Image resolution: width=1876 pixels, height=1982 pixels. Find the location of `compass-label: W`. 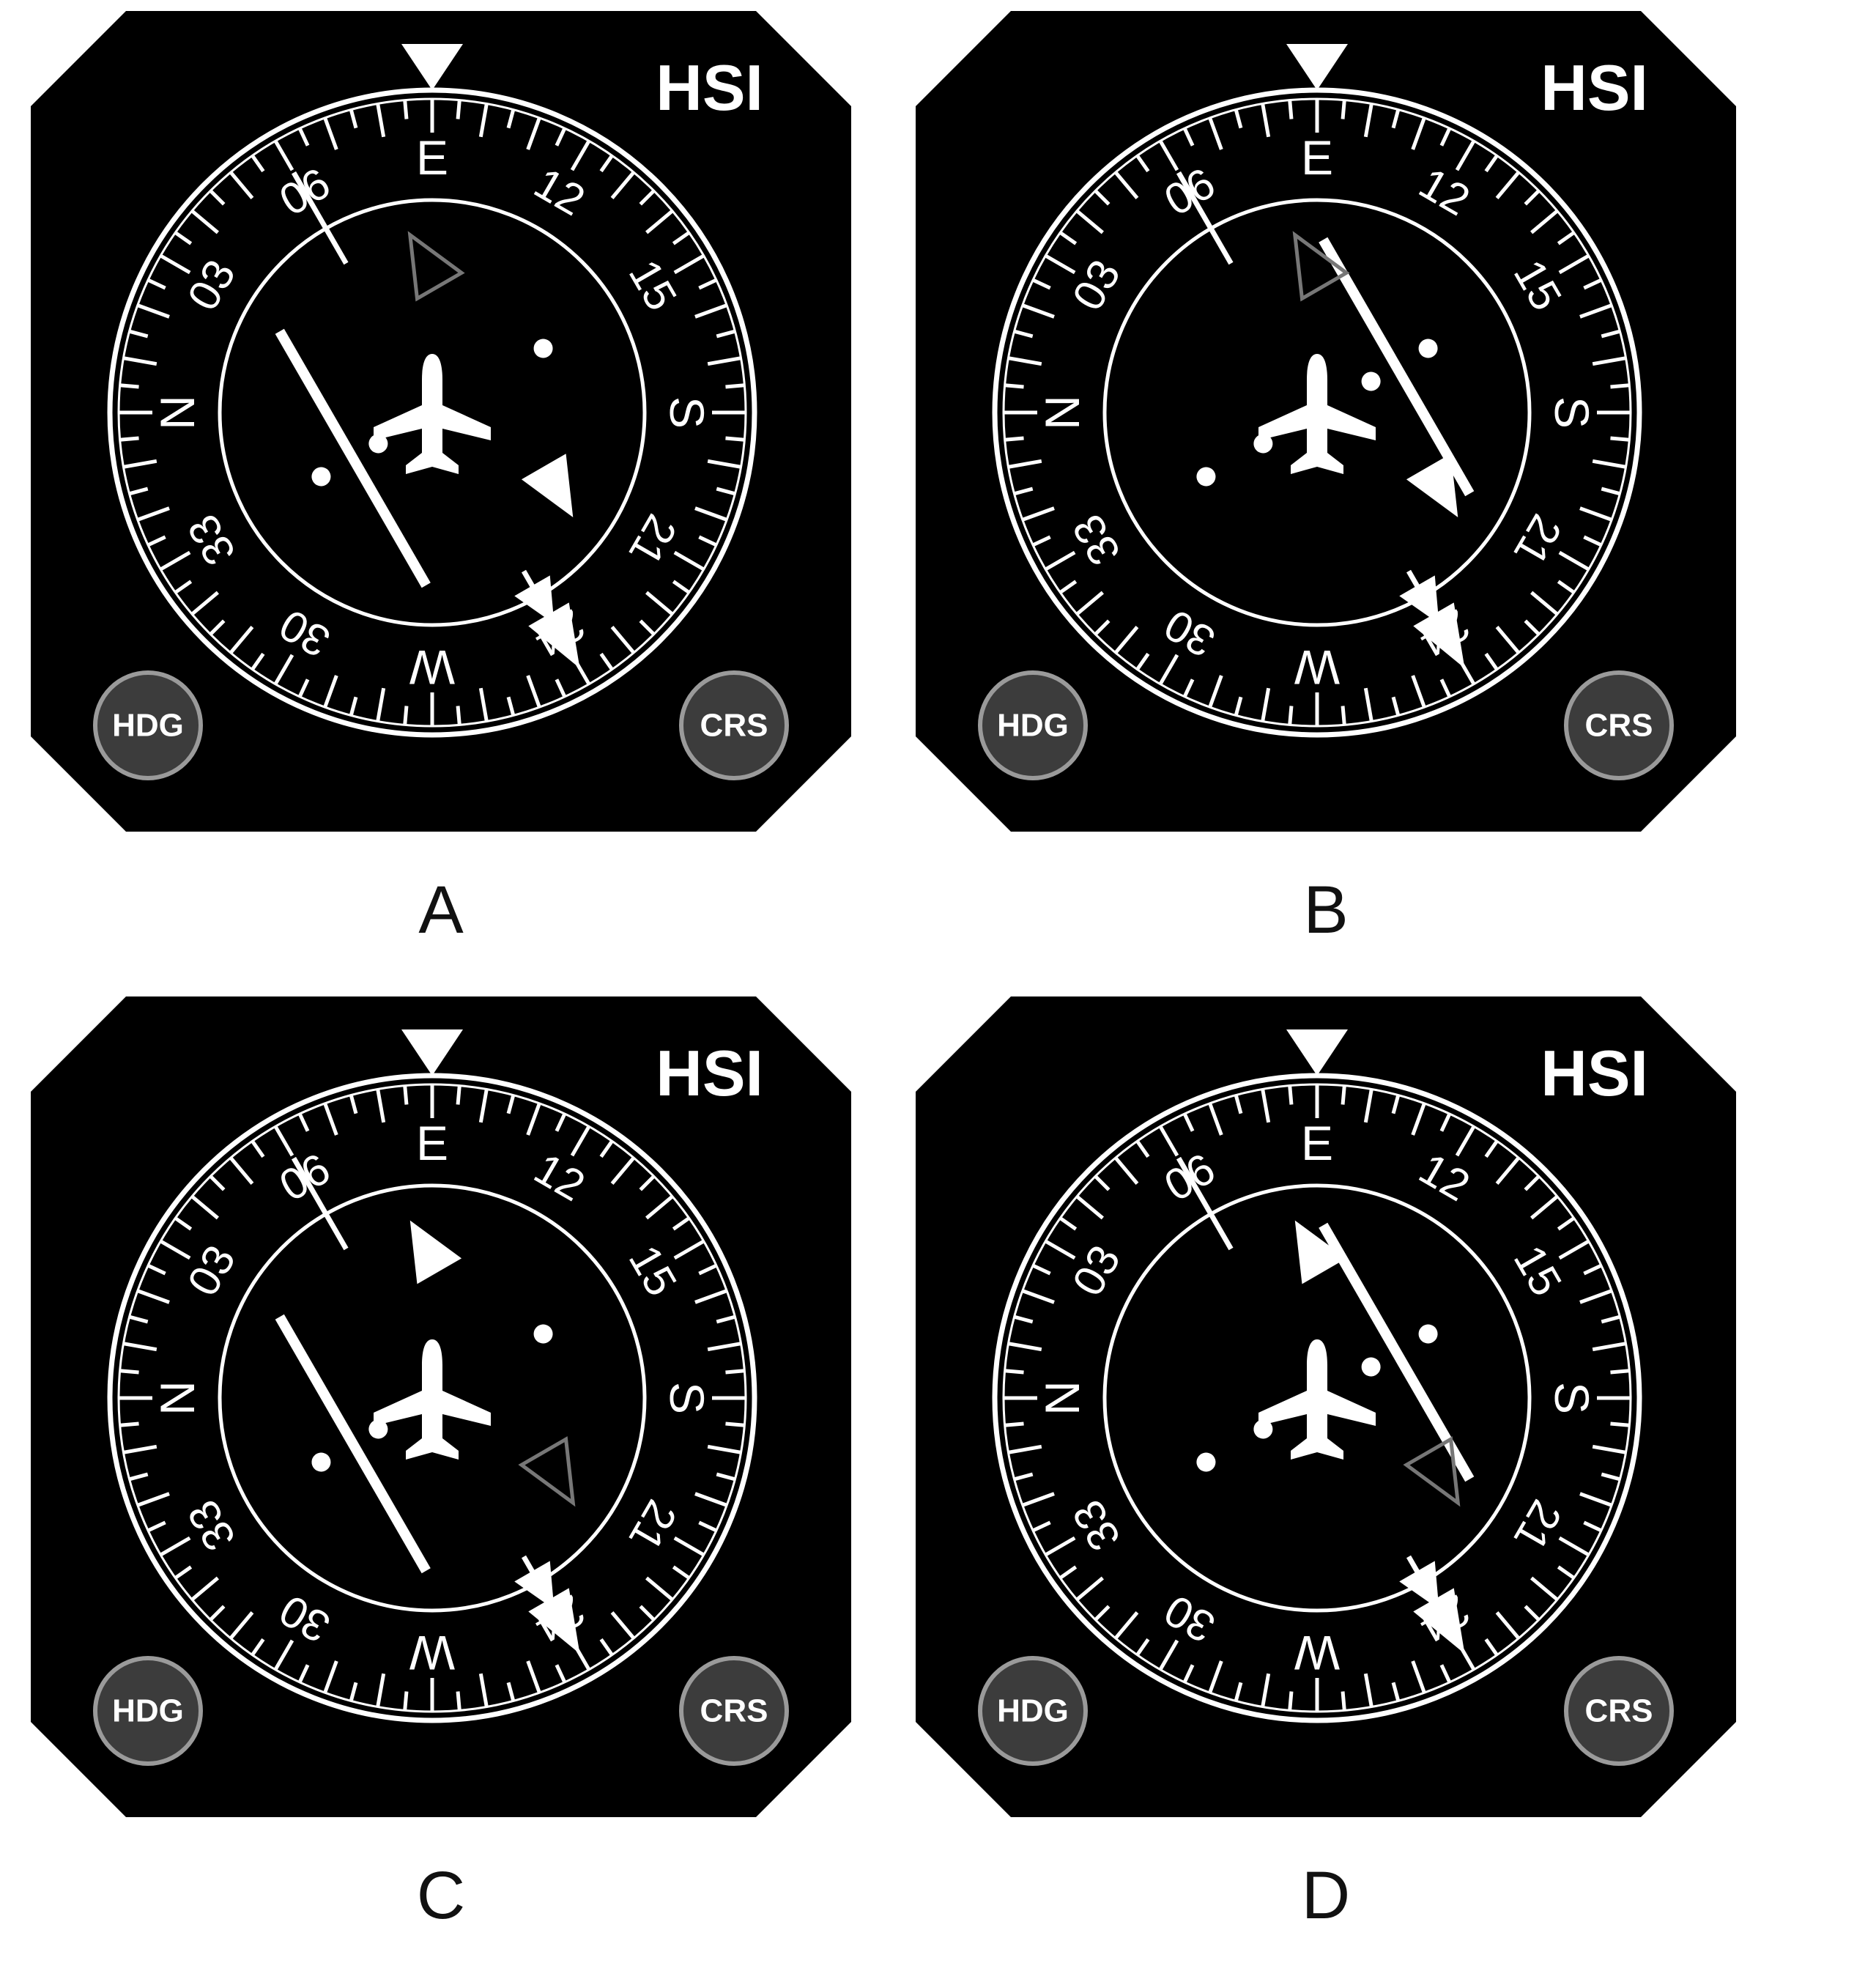

compass-label: W is located at coordinates (432, 667).